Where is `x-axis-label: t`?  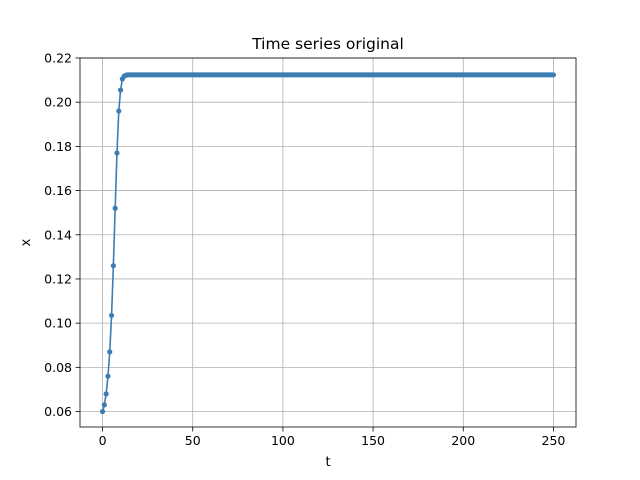
x-axis-label: t is located at coordinates (327, 462).